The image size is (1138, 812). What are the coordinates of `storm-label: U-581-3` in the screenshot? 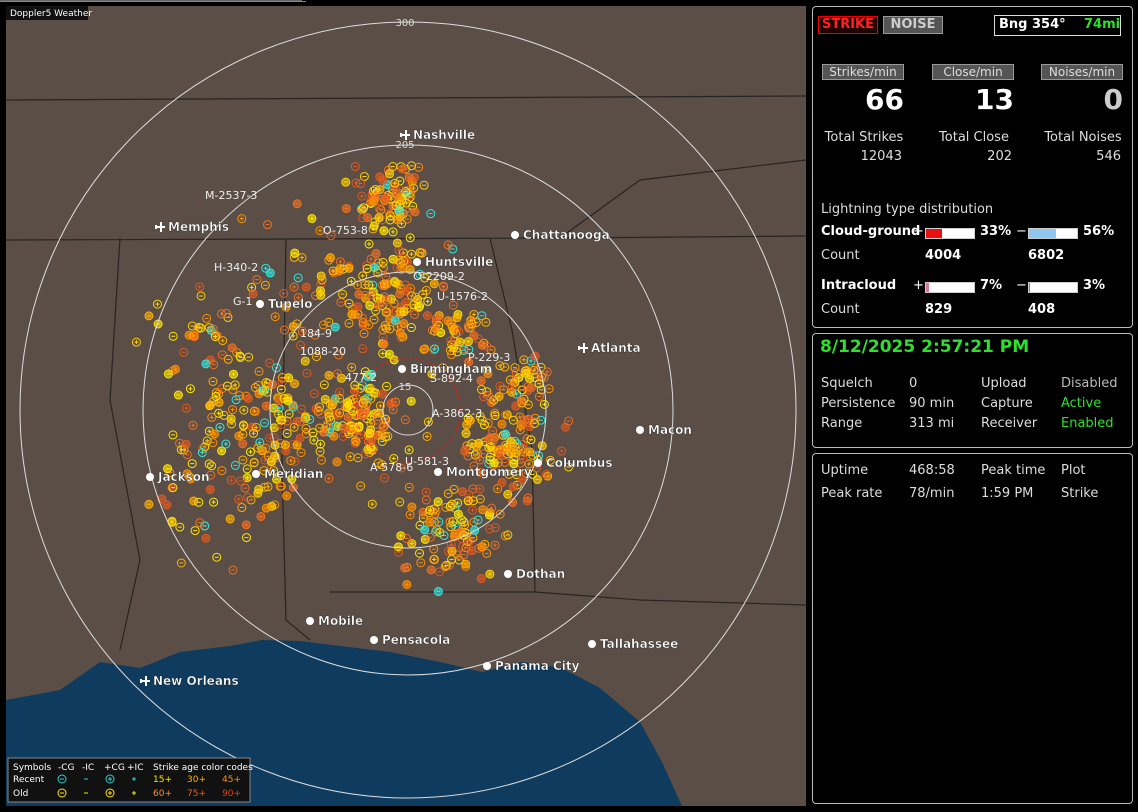 It's located at (427, 461).